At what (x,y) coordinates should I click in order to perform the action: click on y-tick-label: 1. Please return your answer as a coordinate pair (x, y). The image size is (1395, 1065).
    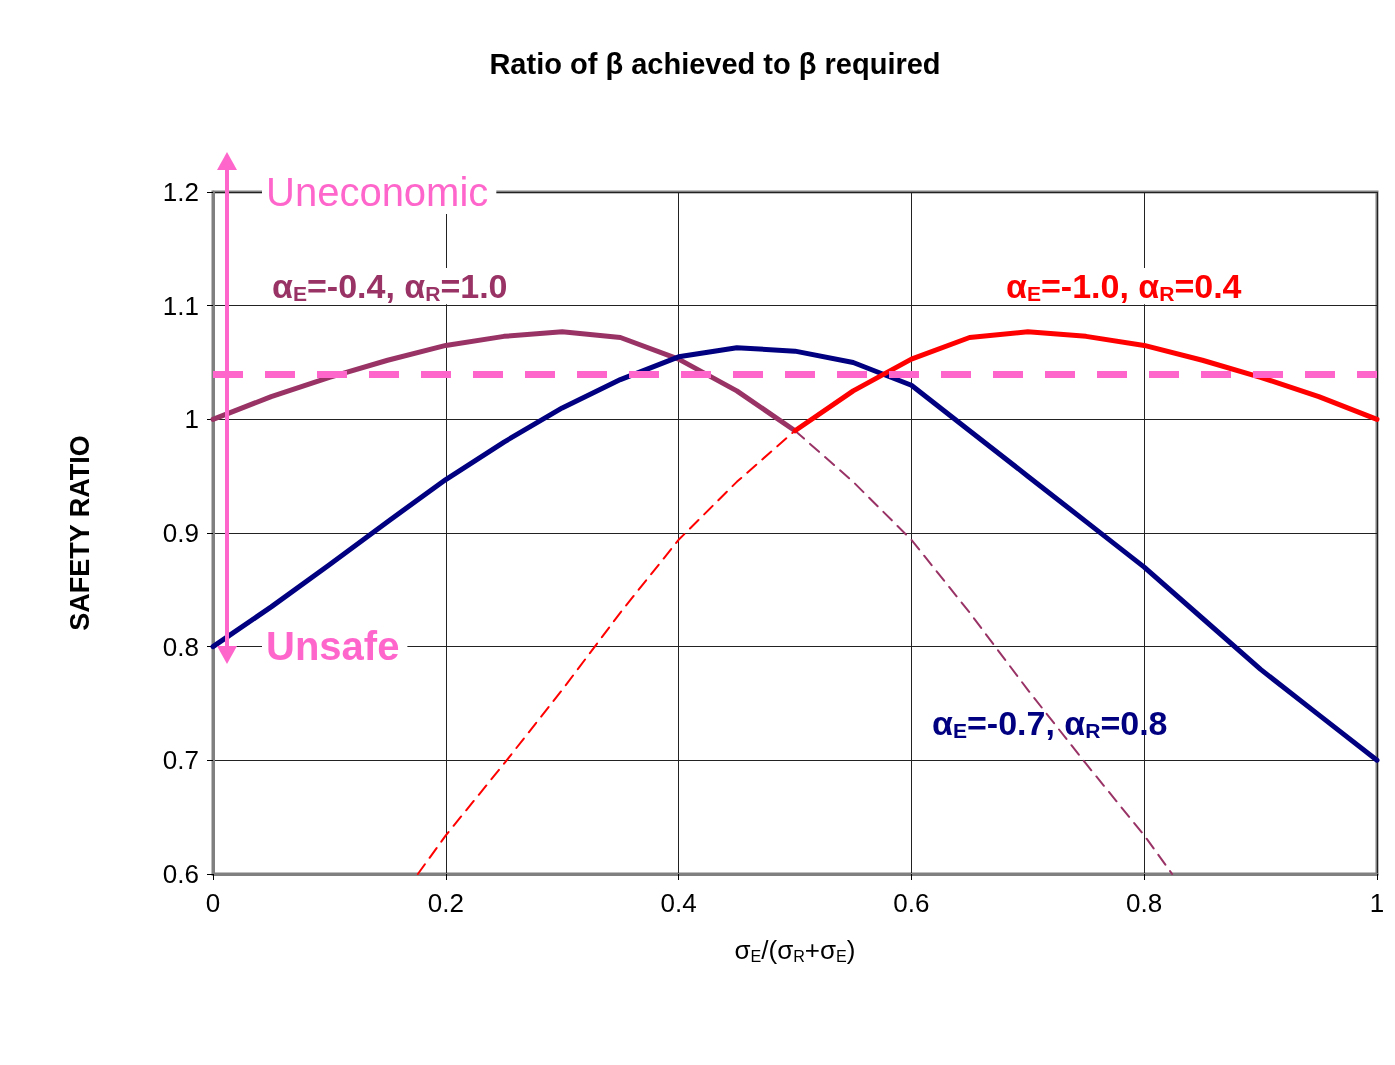
    Looking at the image, I should click on (191, 419).